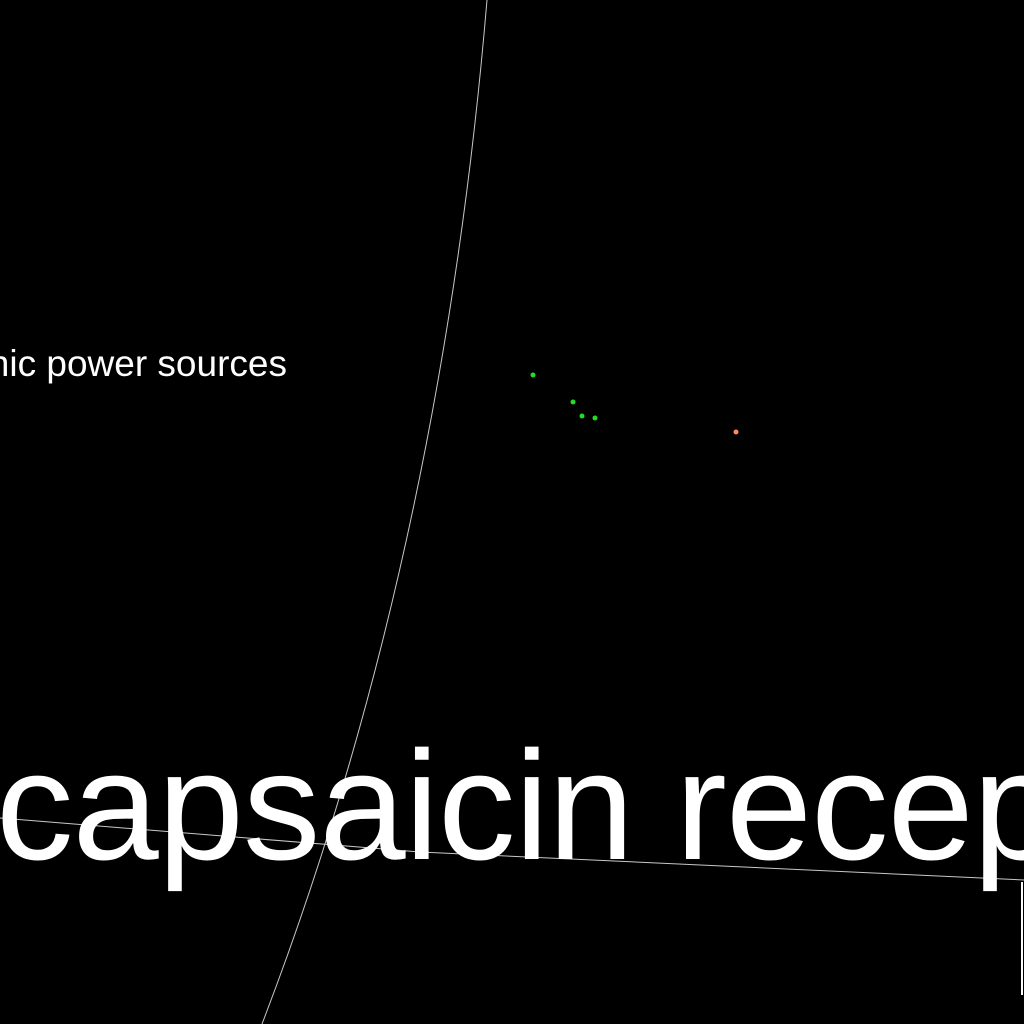 The height and width of the screenshot is (1024, 1024). Describe the element at coordinates (634, 403) in the screenshot. I see `marker-group` at that location.